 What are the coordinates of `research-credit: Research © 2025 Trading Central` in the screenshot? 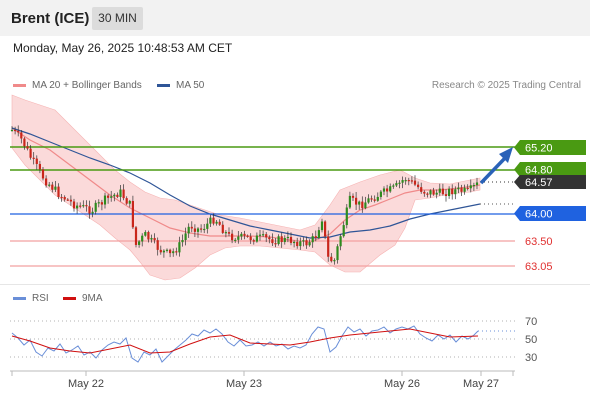 It's located at (506, 85).